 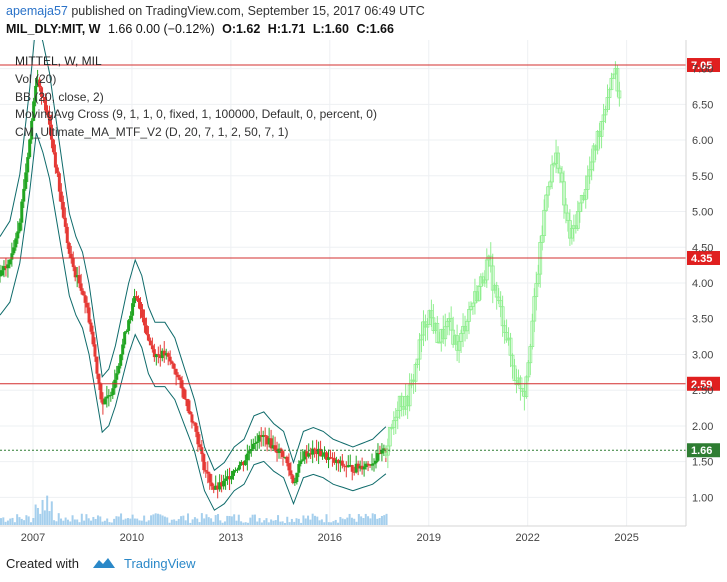 I want to click on level-label: 2.59, so click(x=701, y=385).